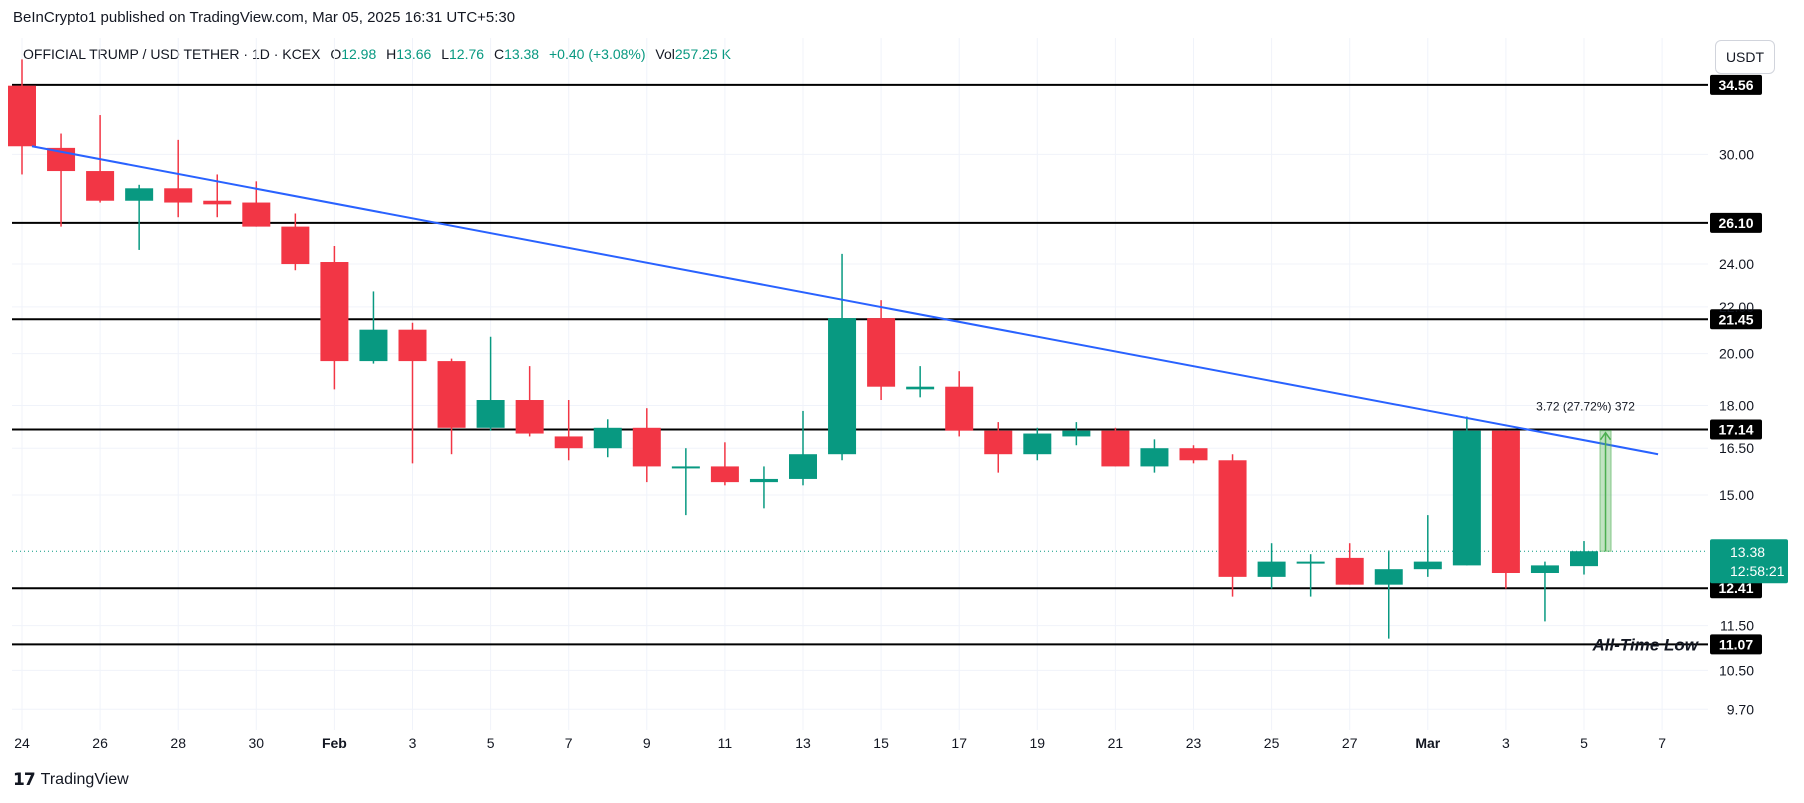 Image resolution: width=1804 pixels, height=803 pixels. I want to click on open-label: O, so click(336, 54).